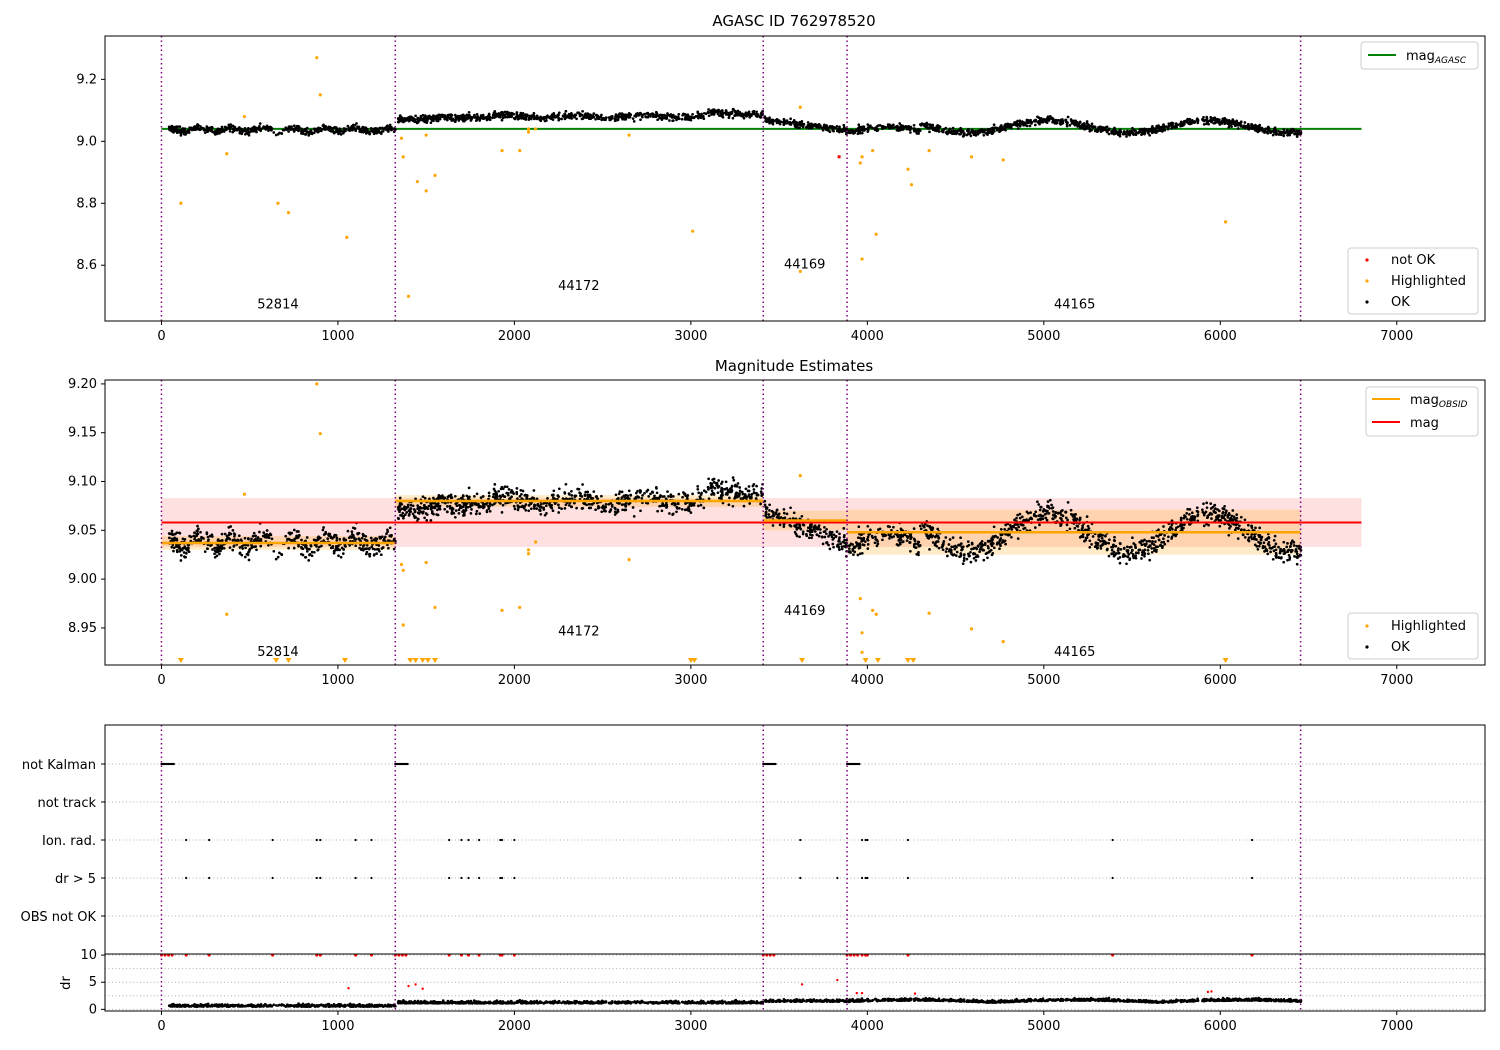 This screenshot has width=1500, height=1050. Describe the element at coordinates (735, 122) in the screenshot. I see `agasc-ok-points` at that location.